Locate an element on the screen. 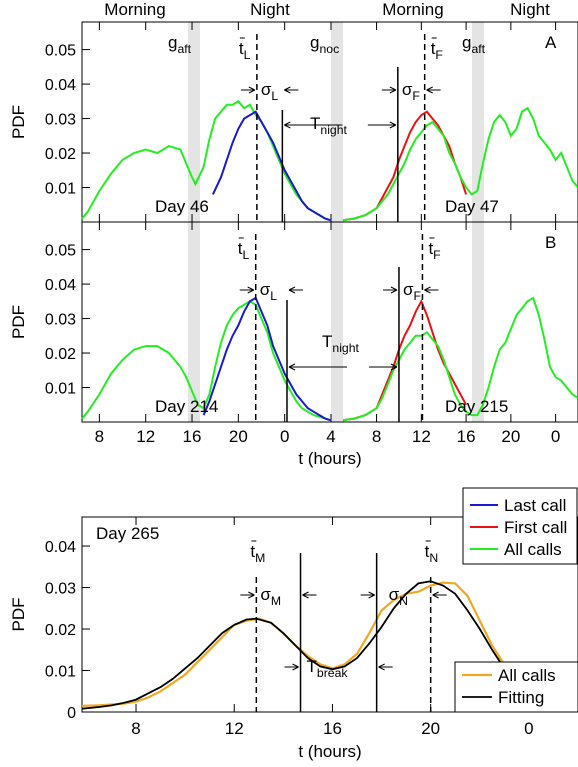  tN-label: tN is located at coordinates (432, 553).